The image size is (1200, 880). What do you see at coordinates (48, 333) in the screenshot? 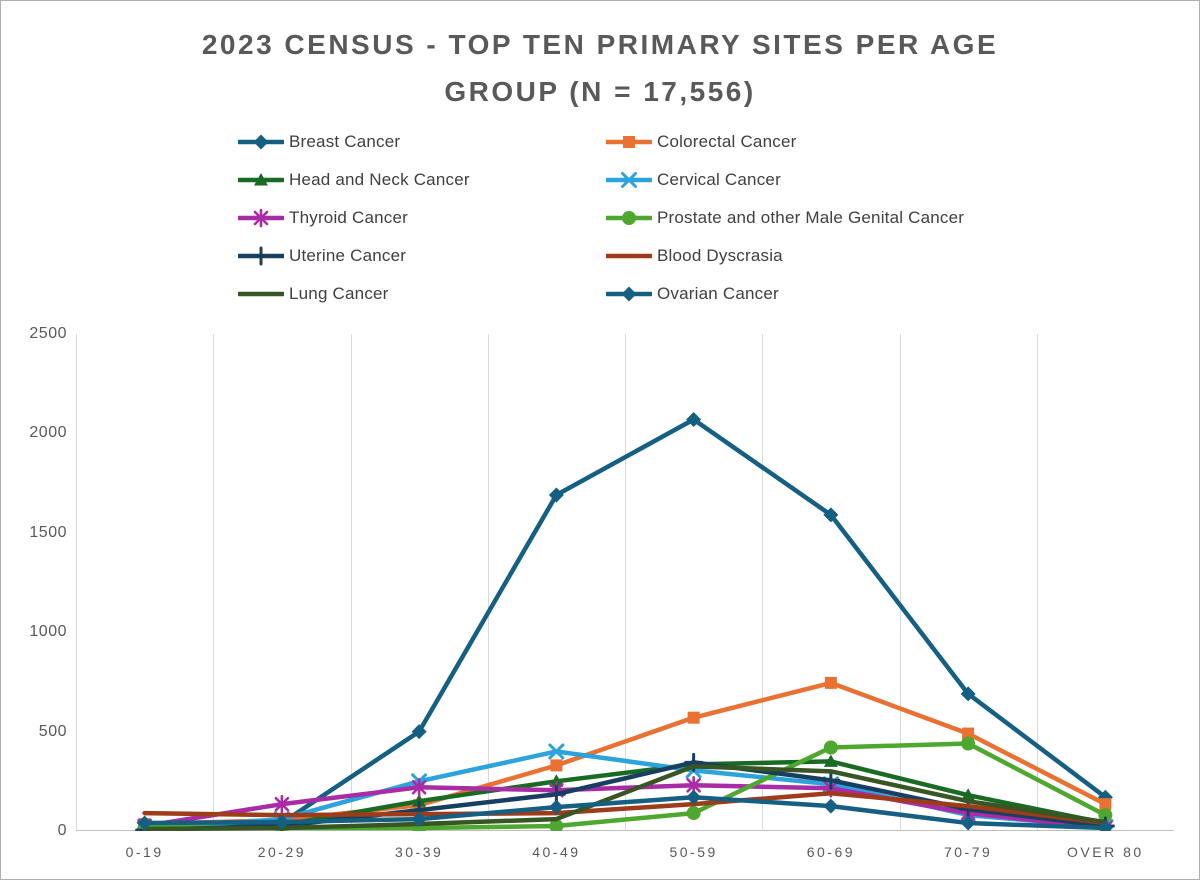
I see `y-tick-label: 2500` at bounding box center [48, 333].